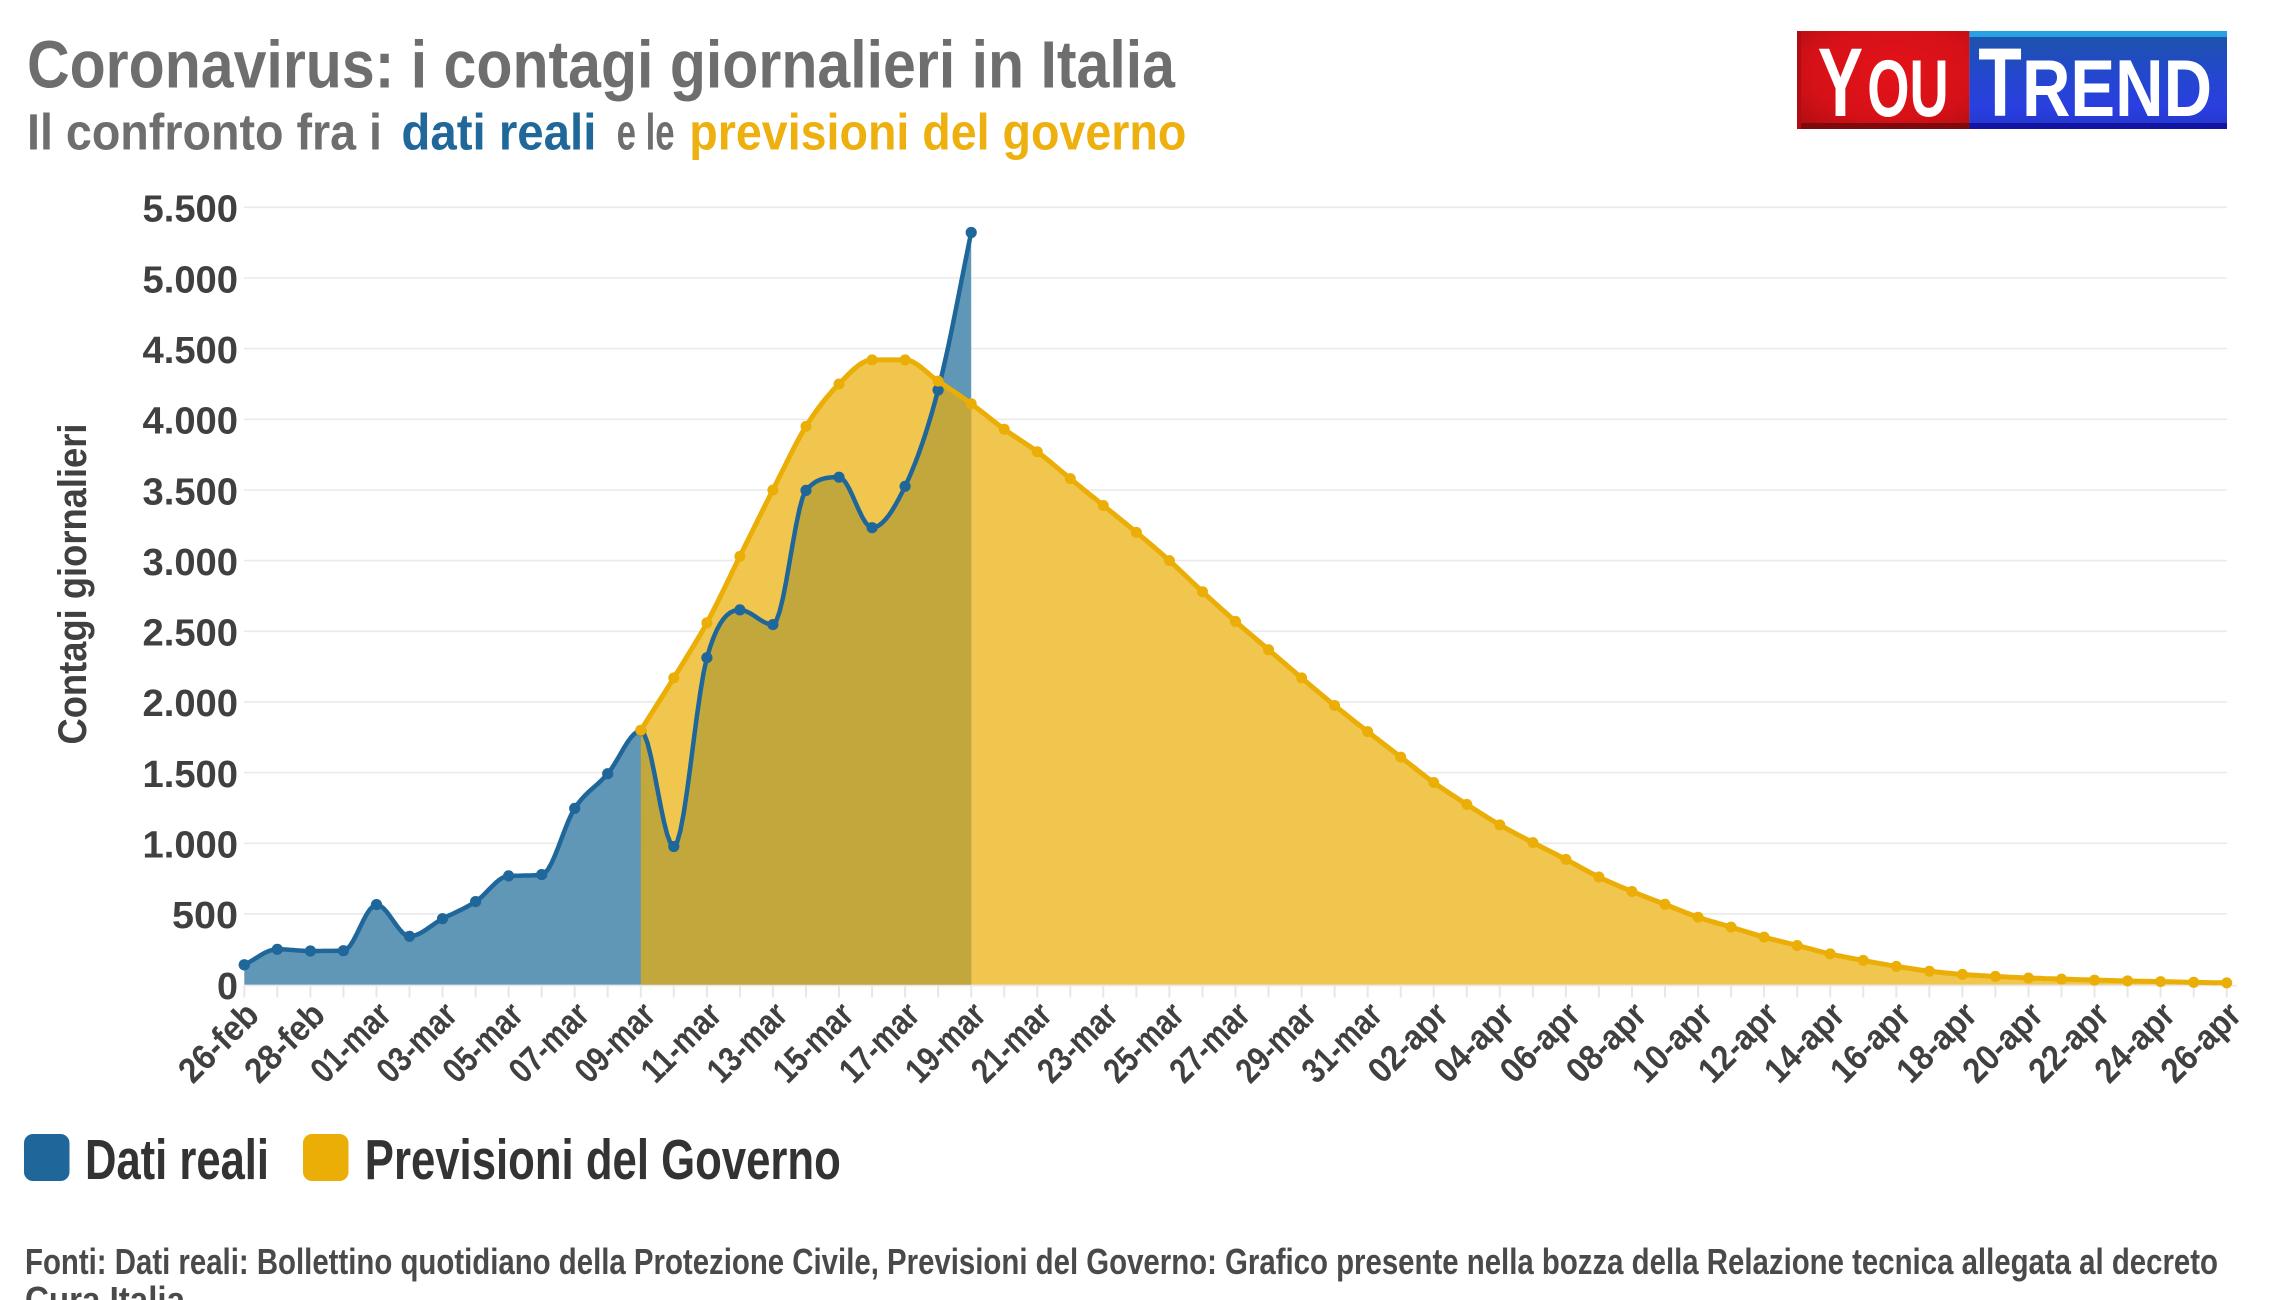 This screenshot has height=1300, width=2270. Describe the element at coordinates (191, 633) in the screenshot. I see `svg-text: 2.500` at that location.